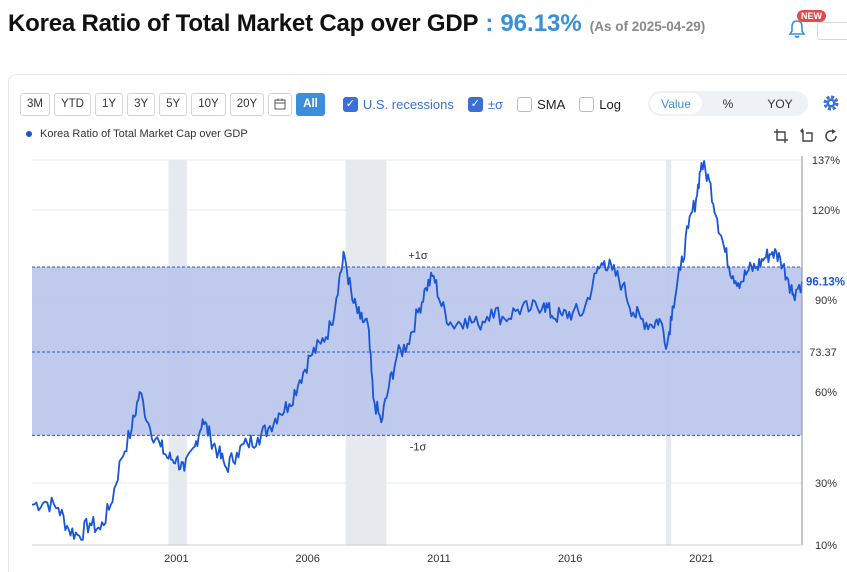 Image resolution: width=847 pixels, height=572 pixels. Describe the element at coordinates (811, 16) in the screenshot. I see `new-badge: NEW` at that location.